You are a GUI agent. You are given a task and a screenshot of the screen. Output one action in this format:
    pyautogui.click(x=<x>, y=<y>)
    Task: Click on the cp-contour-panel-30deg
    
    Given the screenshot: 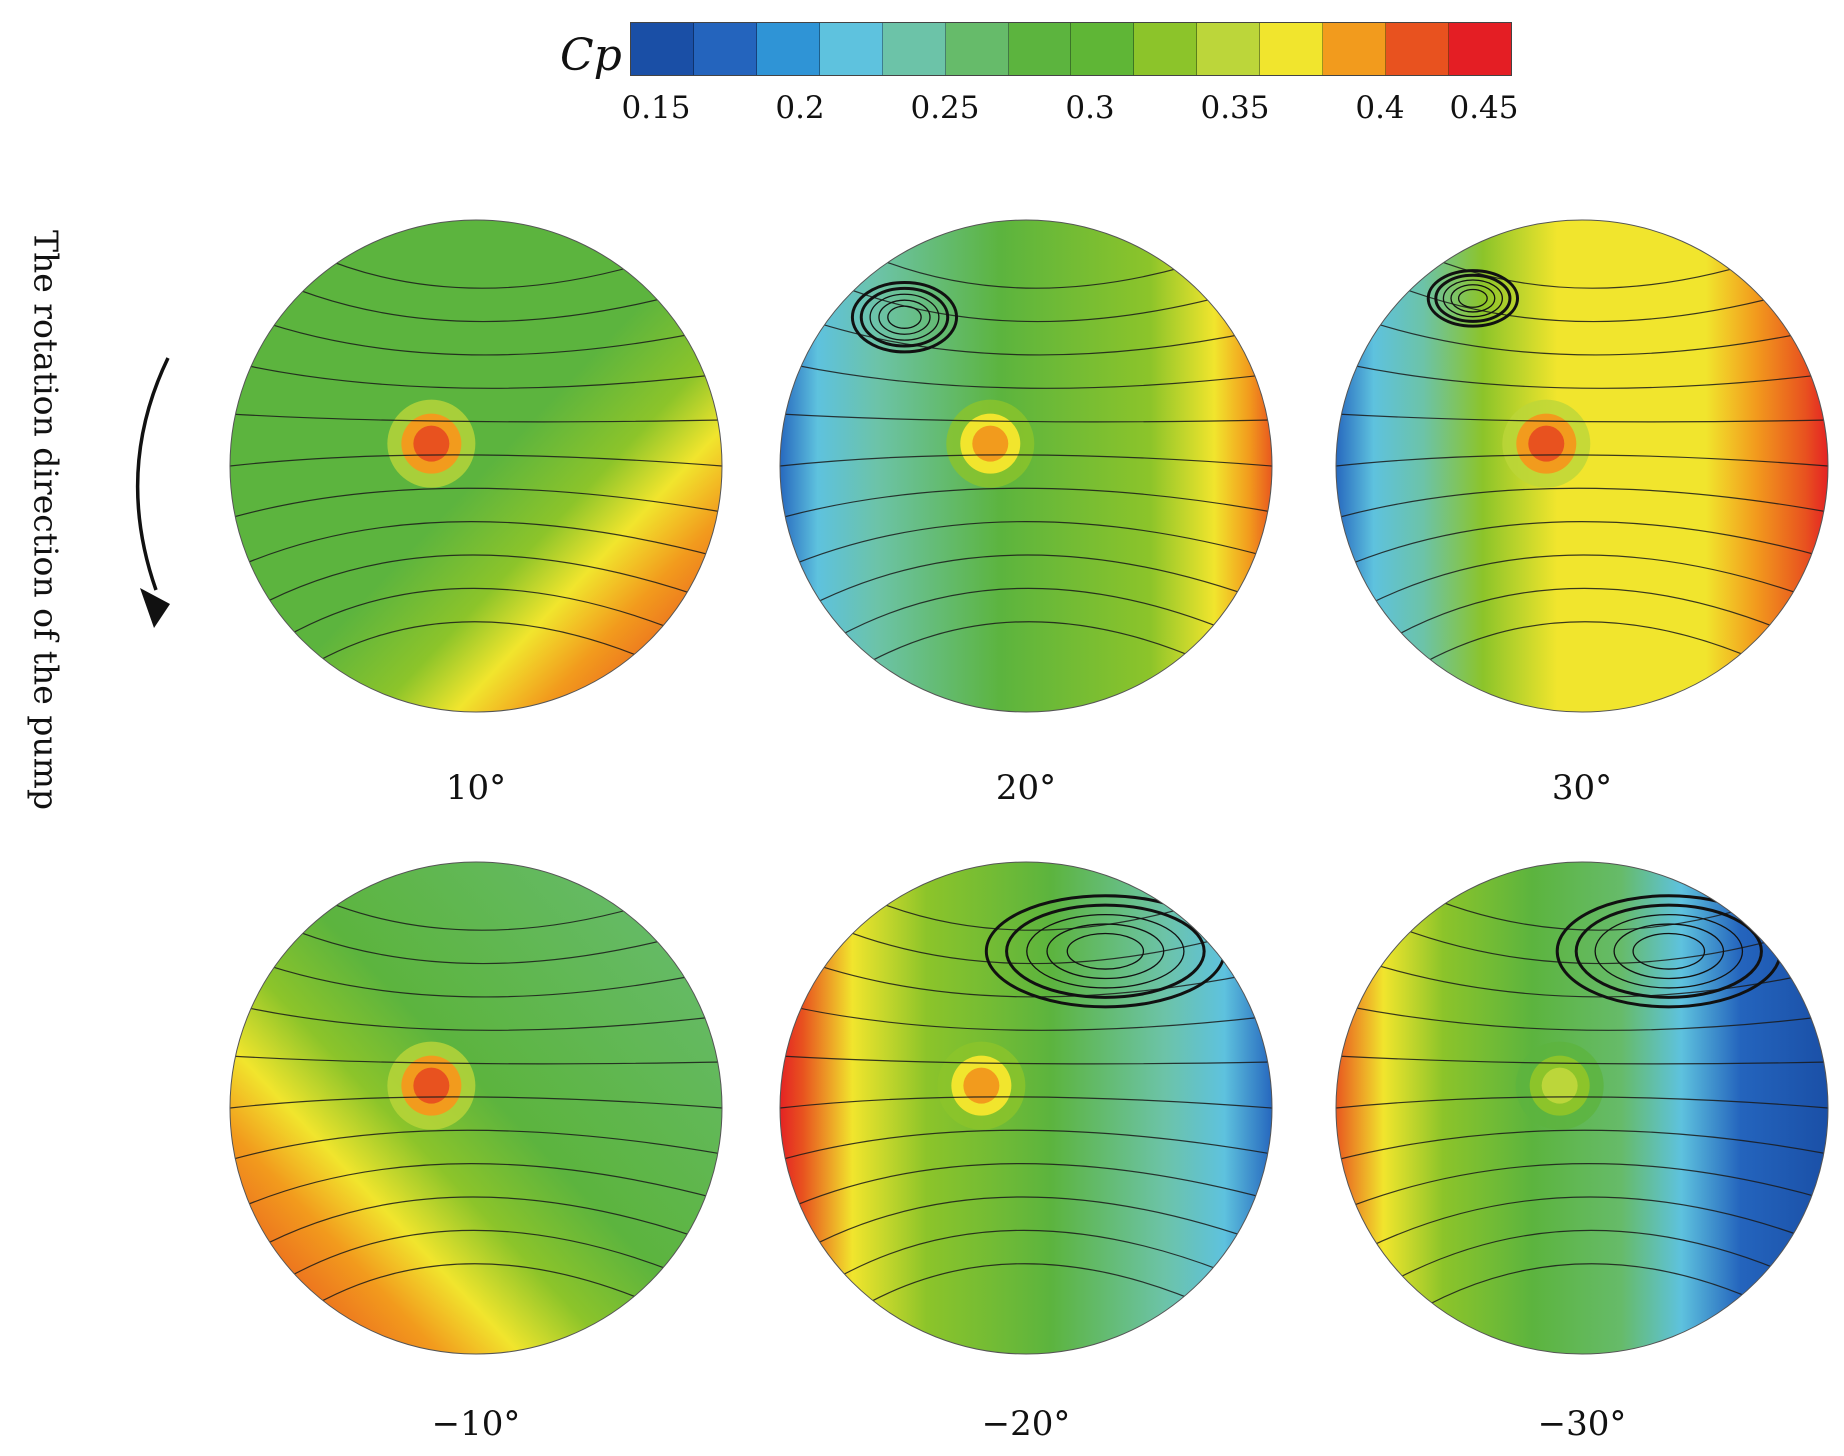 What is the action you would take?
    pyautogui.click(x=1582, y=466)
    